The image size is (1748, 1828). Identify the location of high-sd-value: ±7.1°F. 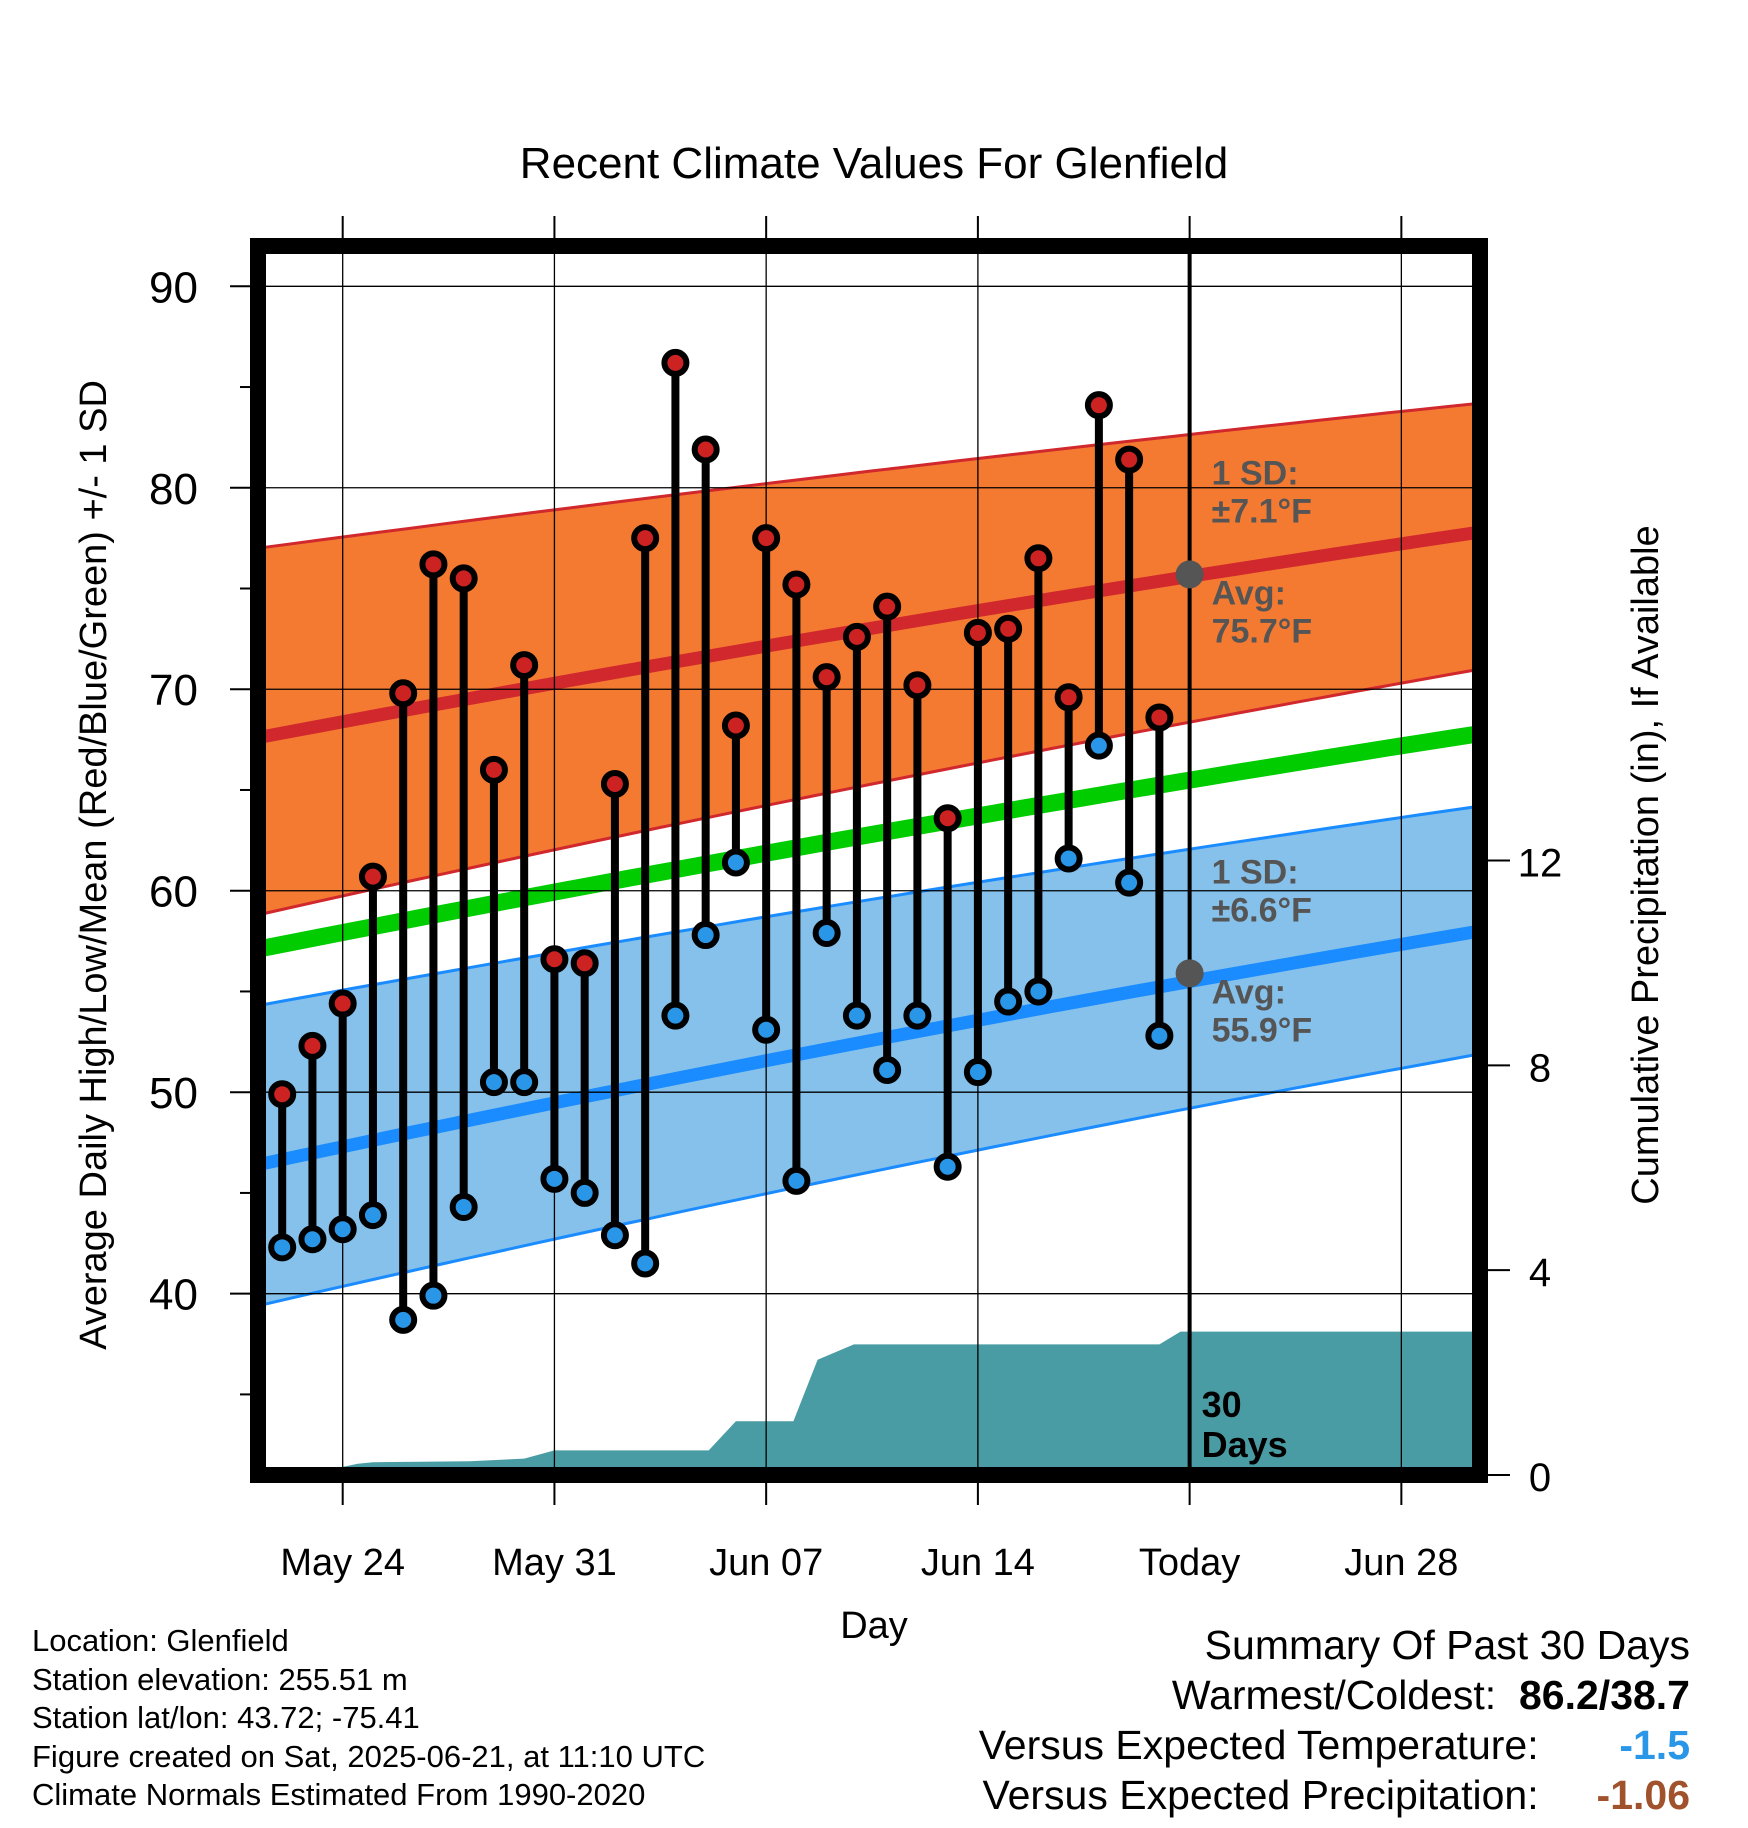
(1262, 511).